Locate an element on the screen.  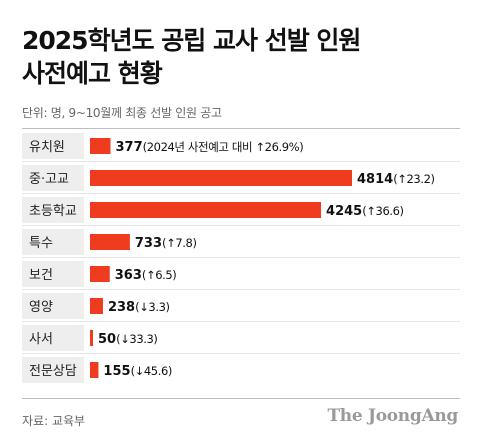
value-label: 238(↓3.3) is located at coordinates (139, 307).